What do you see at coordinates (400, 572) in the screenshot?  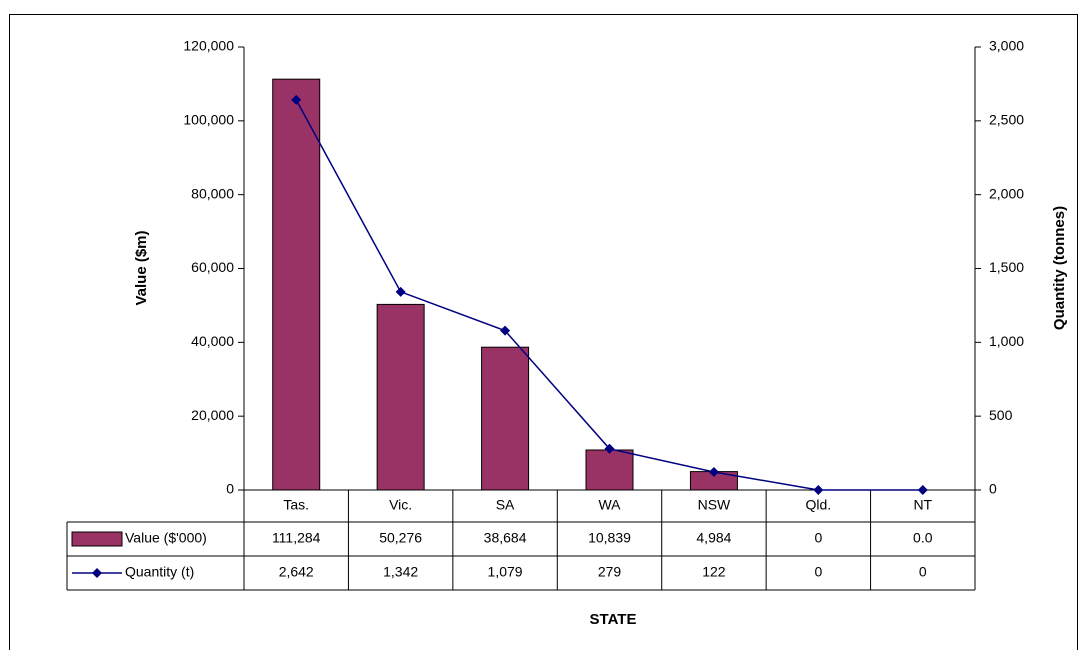 I see `table-cell: 1,342` at bounding box center [400, 572].